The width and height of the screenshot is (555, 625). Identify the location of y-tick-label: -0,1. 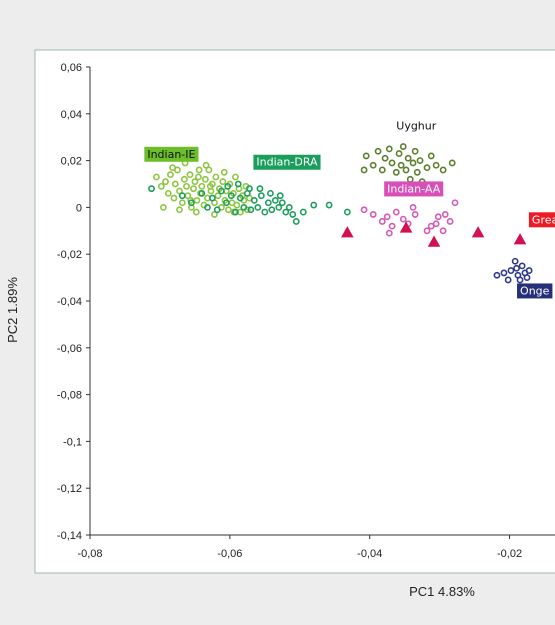
(72, 442).